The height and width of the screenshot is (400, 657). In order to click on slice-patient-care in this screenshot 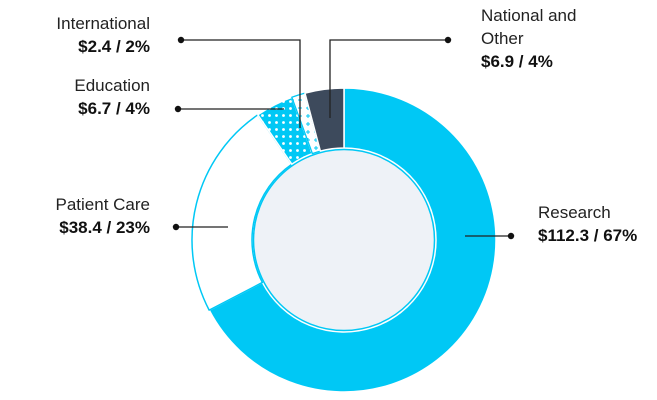, I will do `click(242, 212)`.